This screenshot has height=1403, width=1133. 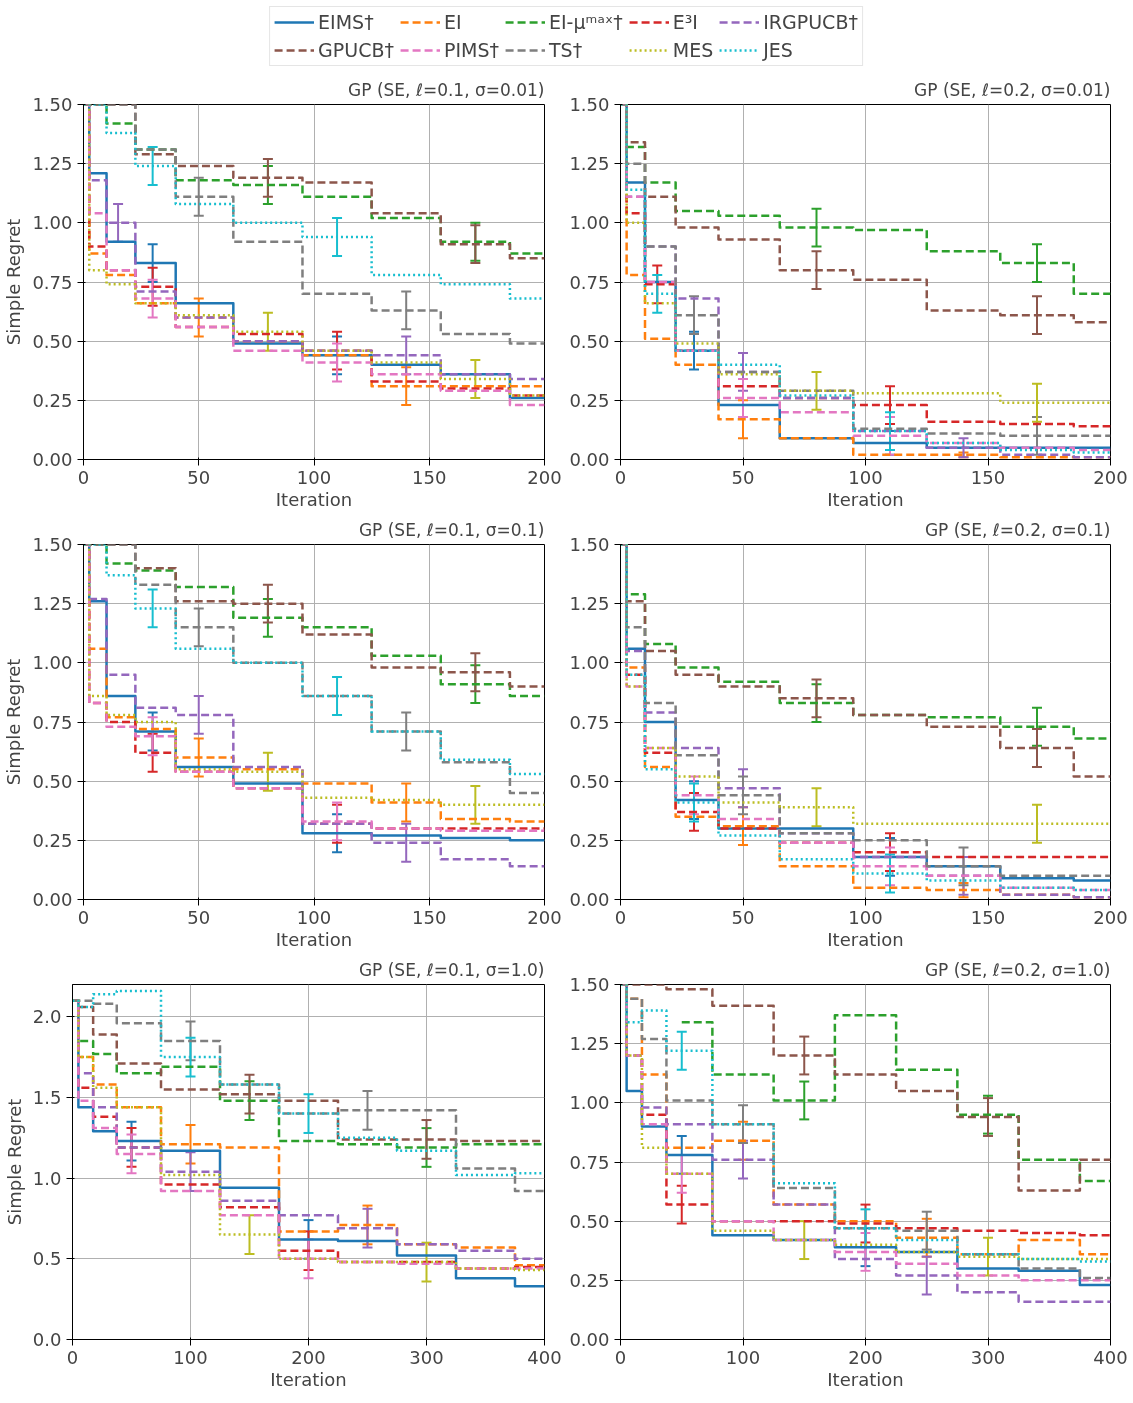 What do you see at coordinates (1017, 529) in the screenshot?
I see `chart-title: GP (SE, ℓ=0.2, σ=0.1)` at bounding box center [1017, 529].